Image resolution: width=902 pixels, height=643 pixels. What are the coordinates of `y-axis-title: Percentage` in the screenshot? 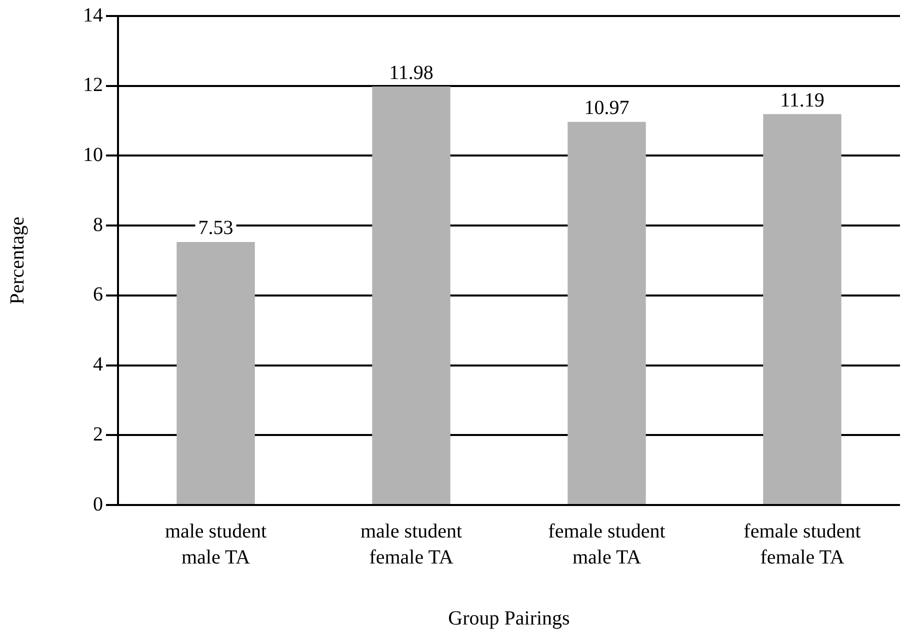 It's located at (17, 260).